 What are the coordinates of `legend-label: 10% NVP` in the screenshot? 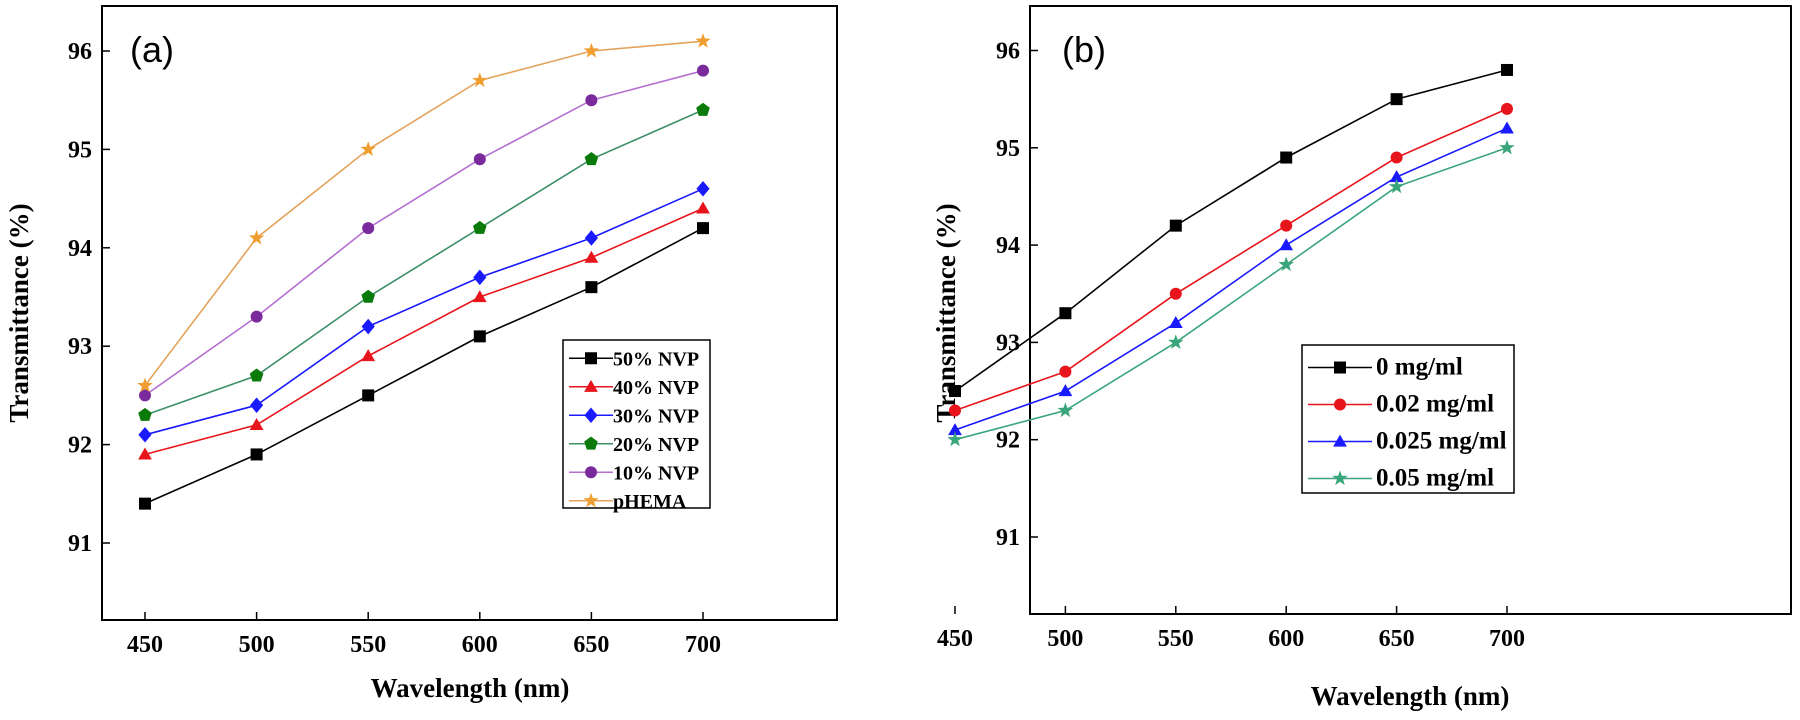 It's located at (656, 473).